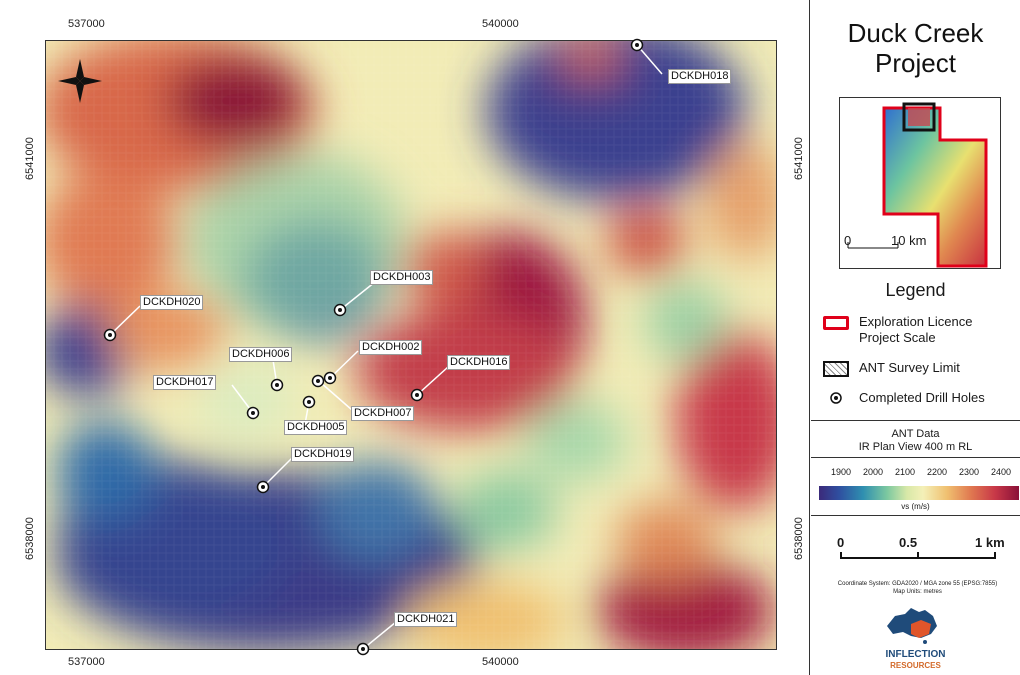 The width and height of the screenshot is (1020, 675). I want to click on scale-label-1km: 1 km, so click(990, 542).